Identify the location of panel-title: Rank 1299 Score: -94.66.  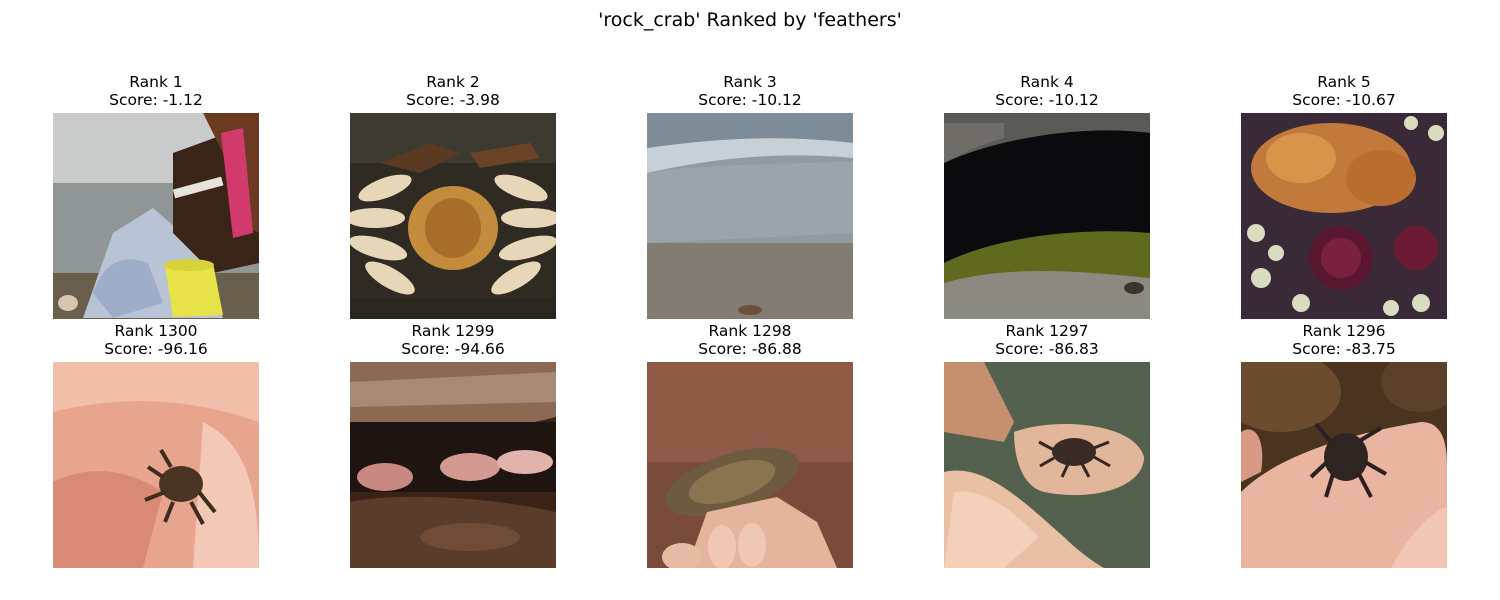
(453, 340).